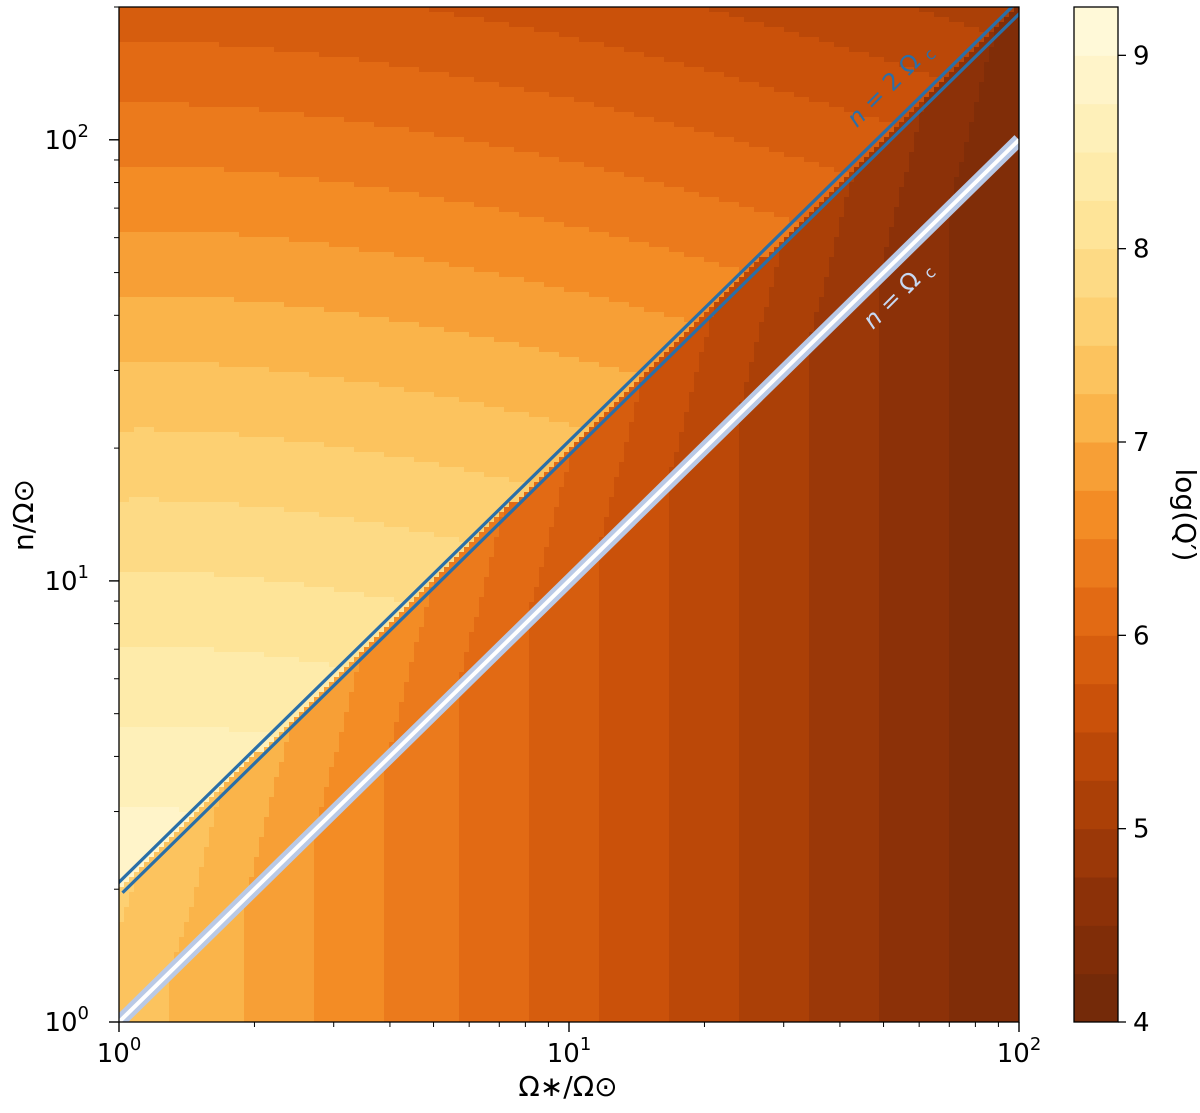 The height and width of the screenshot is (1113, 1200). I want to click on y-tick-label: 10¹, so click(66, 579).